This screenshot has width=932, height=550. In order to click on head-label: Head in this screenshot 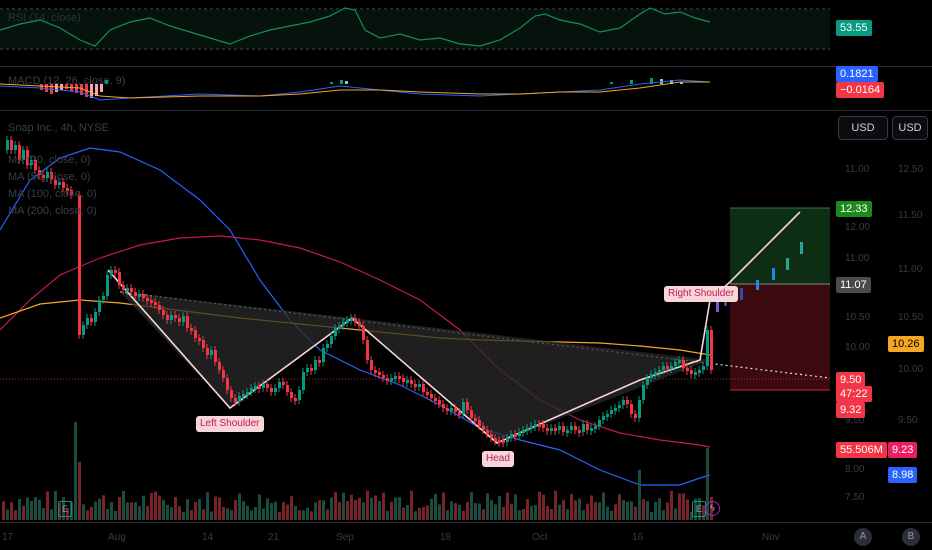, I will do `click(498, 459)`.